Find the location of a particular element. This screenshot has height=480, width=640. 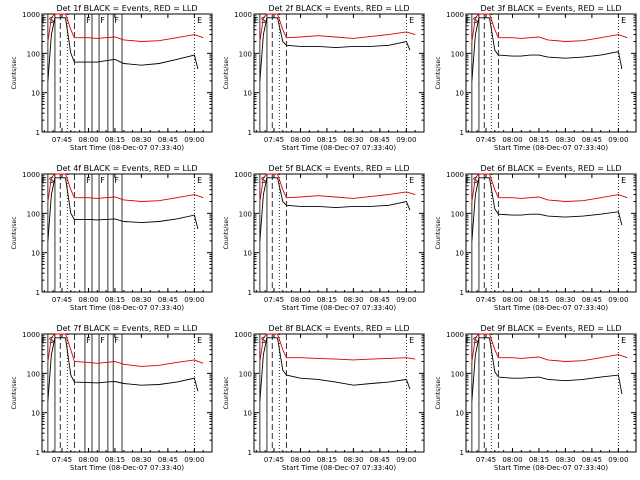

chart-title: Det 9f BLACK = Events, RED = LLD is located at coordinates (550, 328).